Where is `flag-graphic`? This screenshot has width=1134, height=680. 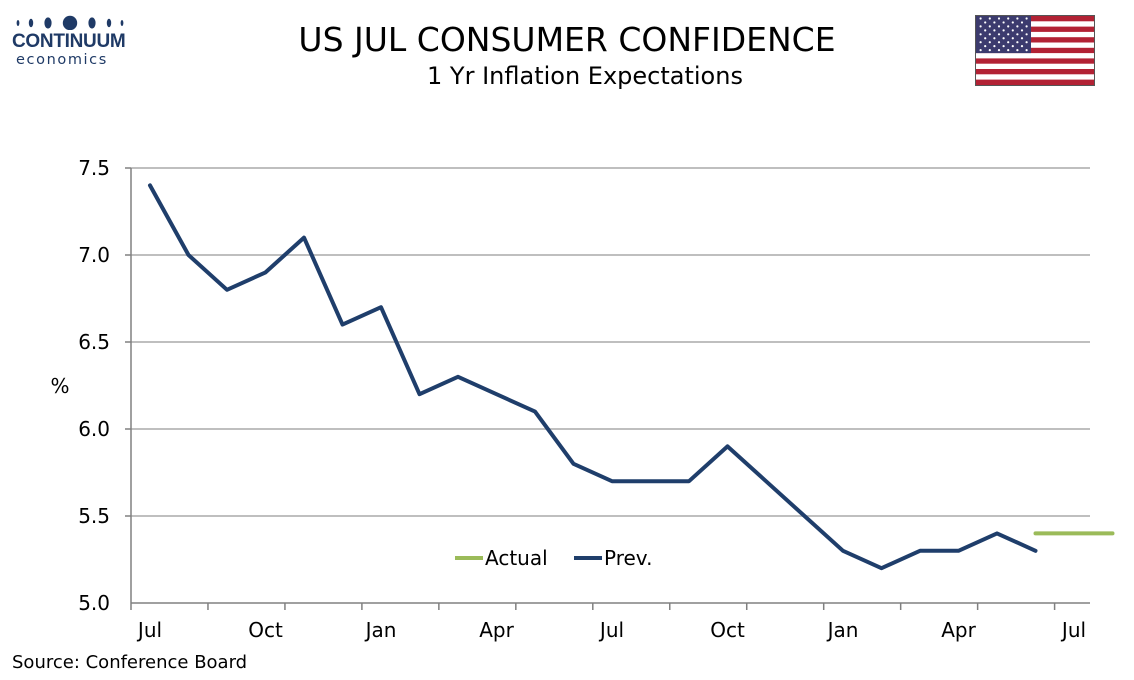 flag-graphic is located at coordinates (1035, 50).